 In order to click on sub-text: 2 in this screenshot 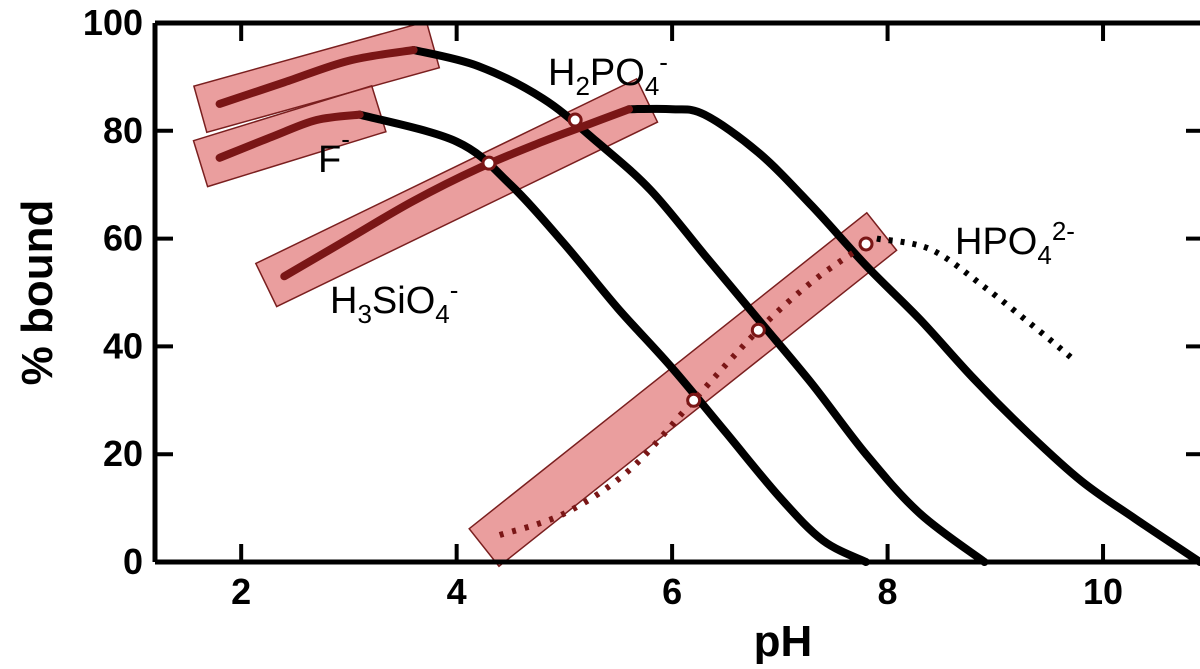, I will do `click(582, 86)`.